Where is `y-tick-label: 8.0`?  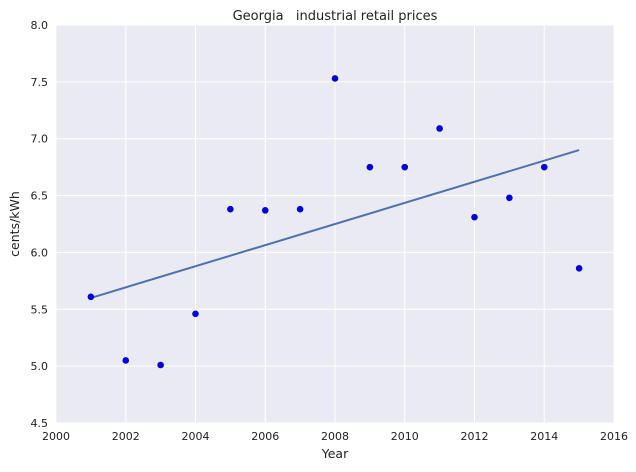 y-tick-label: 8.0 is located at coordinates (40, 25).